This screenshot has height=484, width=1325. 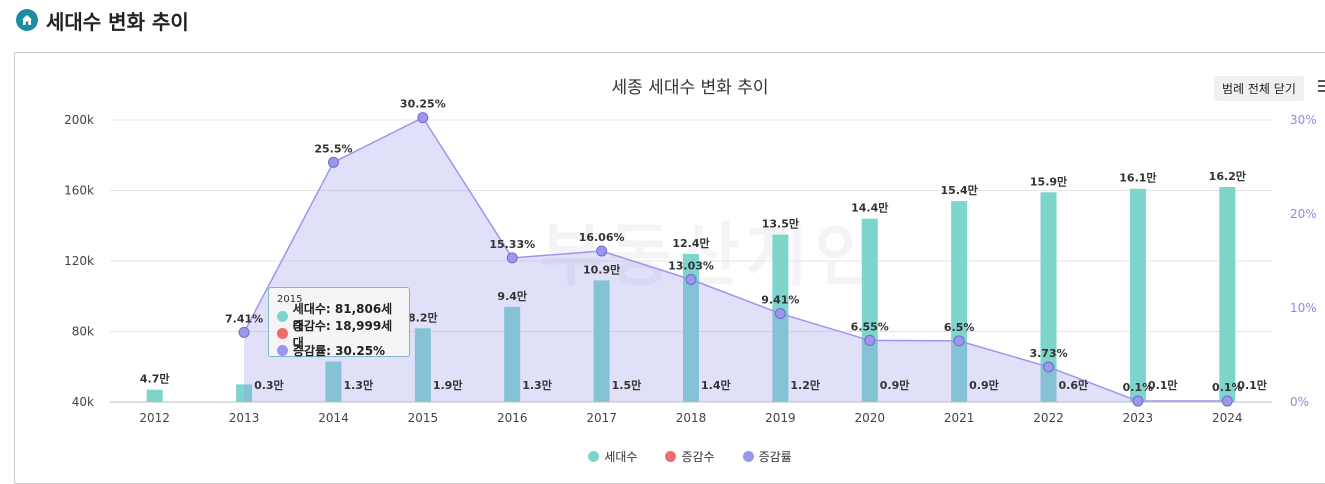 I want to click on data-label-households: 14.4만, so click(x=869, y=208).